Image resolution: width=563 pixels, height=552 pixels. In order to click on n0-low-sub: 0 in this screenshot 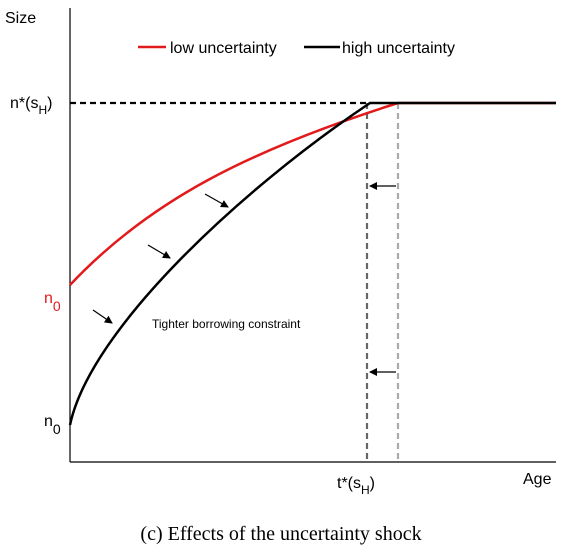, I will do `click(57, 306)`.